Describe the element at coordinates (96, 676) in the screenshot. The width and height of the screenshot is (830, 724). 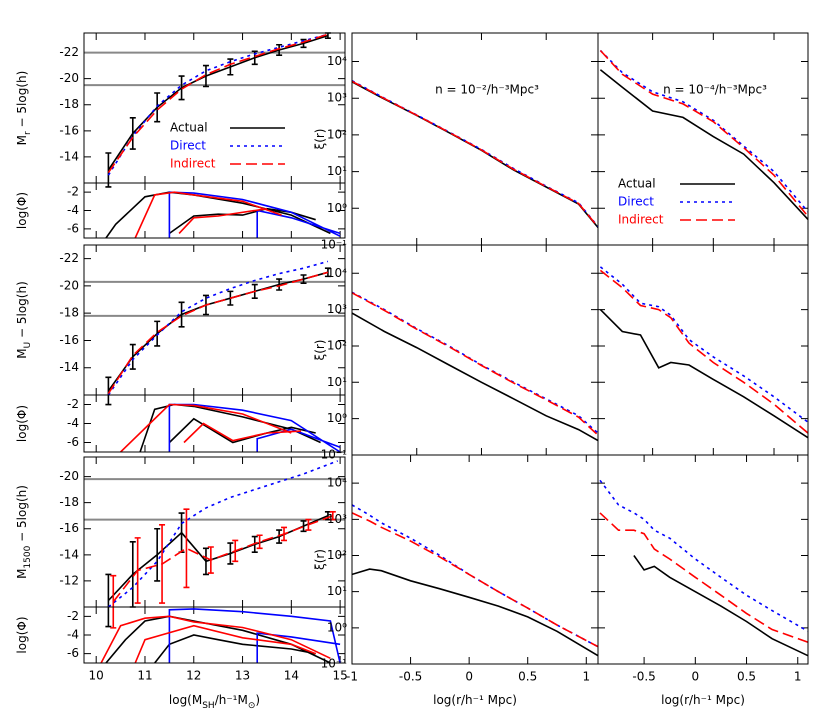
I see `x-tick-label: 10` at that location.